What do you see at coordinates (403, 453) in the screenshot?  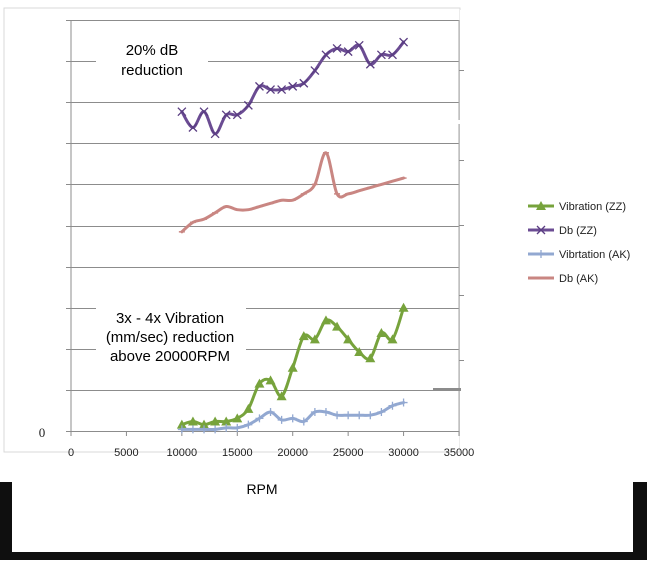 I see `x-tick-label-6: 30000` at bounding box center [403, 453].